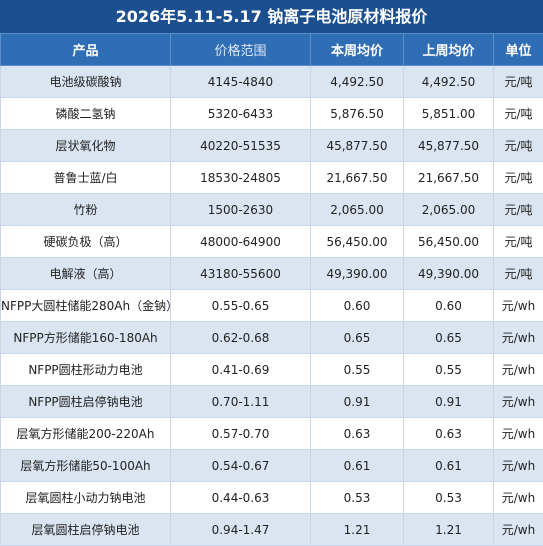 This screenshot has height=546, width=543. What do you see at coordinates (86, 338) in the screenshot?
I see `table-cell: NFPP方形储能160-180Ah` at bounding box center [86, 338].